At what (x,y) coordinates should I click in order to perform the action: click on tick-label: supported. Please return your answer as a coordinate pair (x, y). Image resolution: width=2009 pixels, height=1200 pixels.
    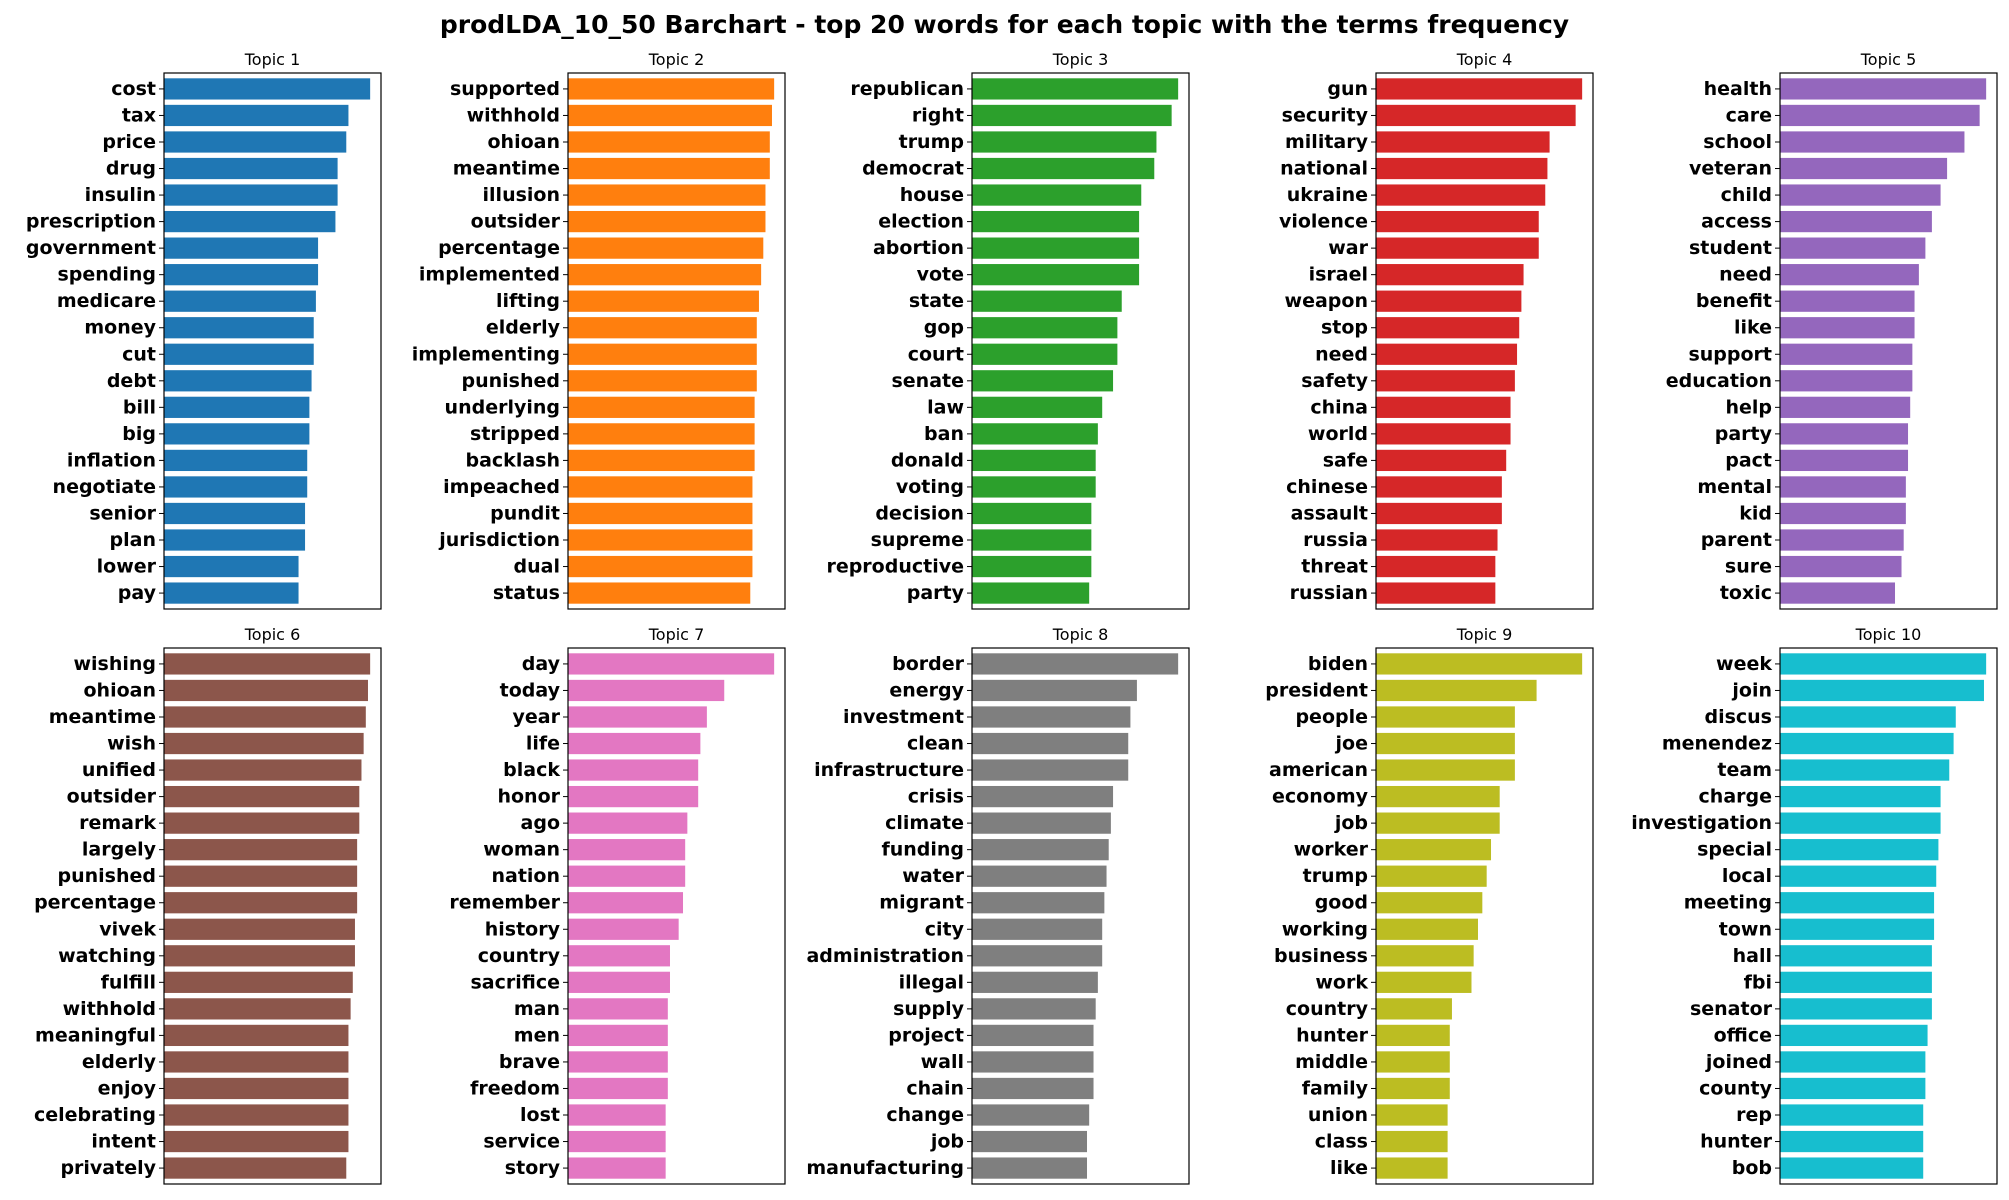
    Looking at the image, I should click on (505, 89).